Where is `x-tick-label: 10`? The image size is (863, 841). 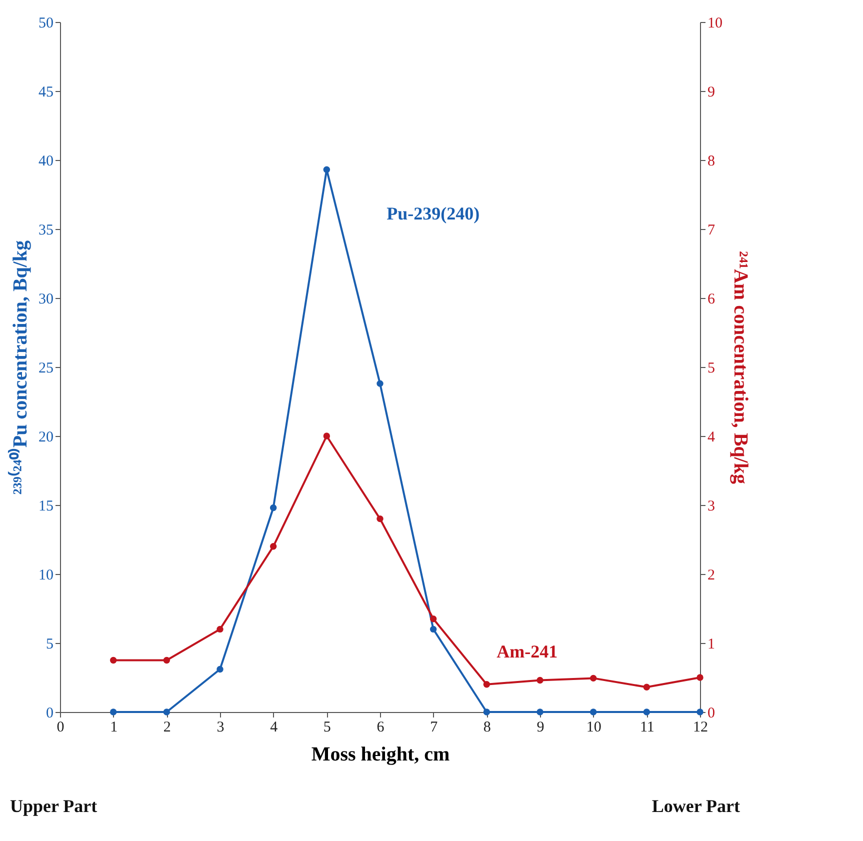
x-tick-label: 10 is located at coordinates (594, 728).